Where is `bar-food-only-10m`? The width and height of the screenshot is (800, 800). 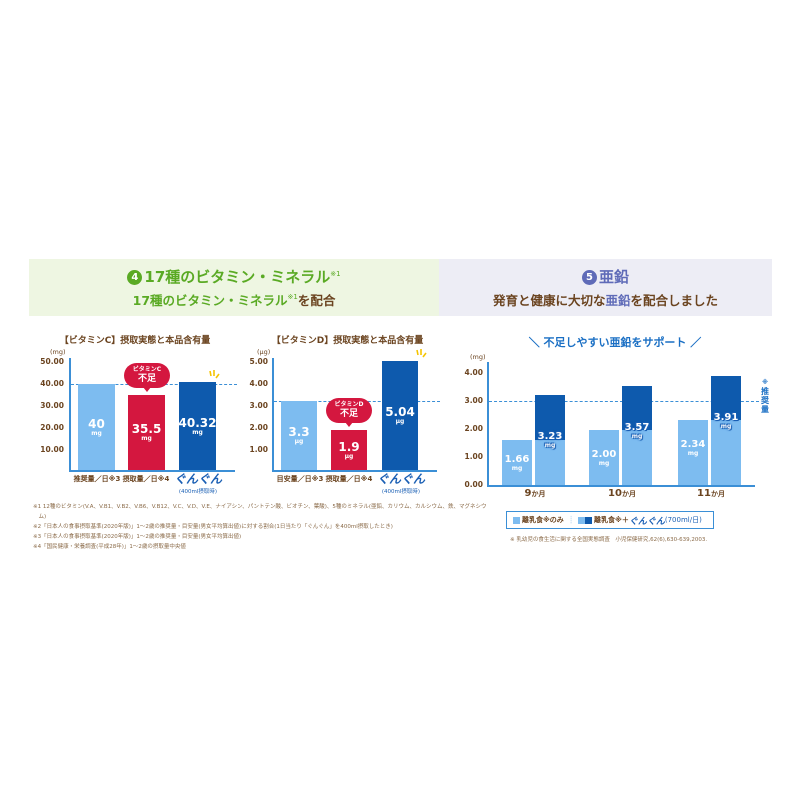
bar-food-only-10m is located at coordinates (604, 457).